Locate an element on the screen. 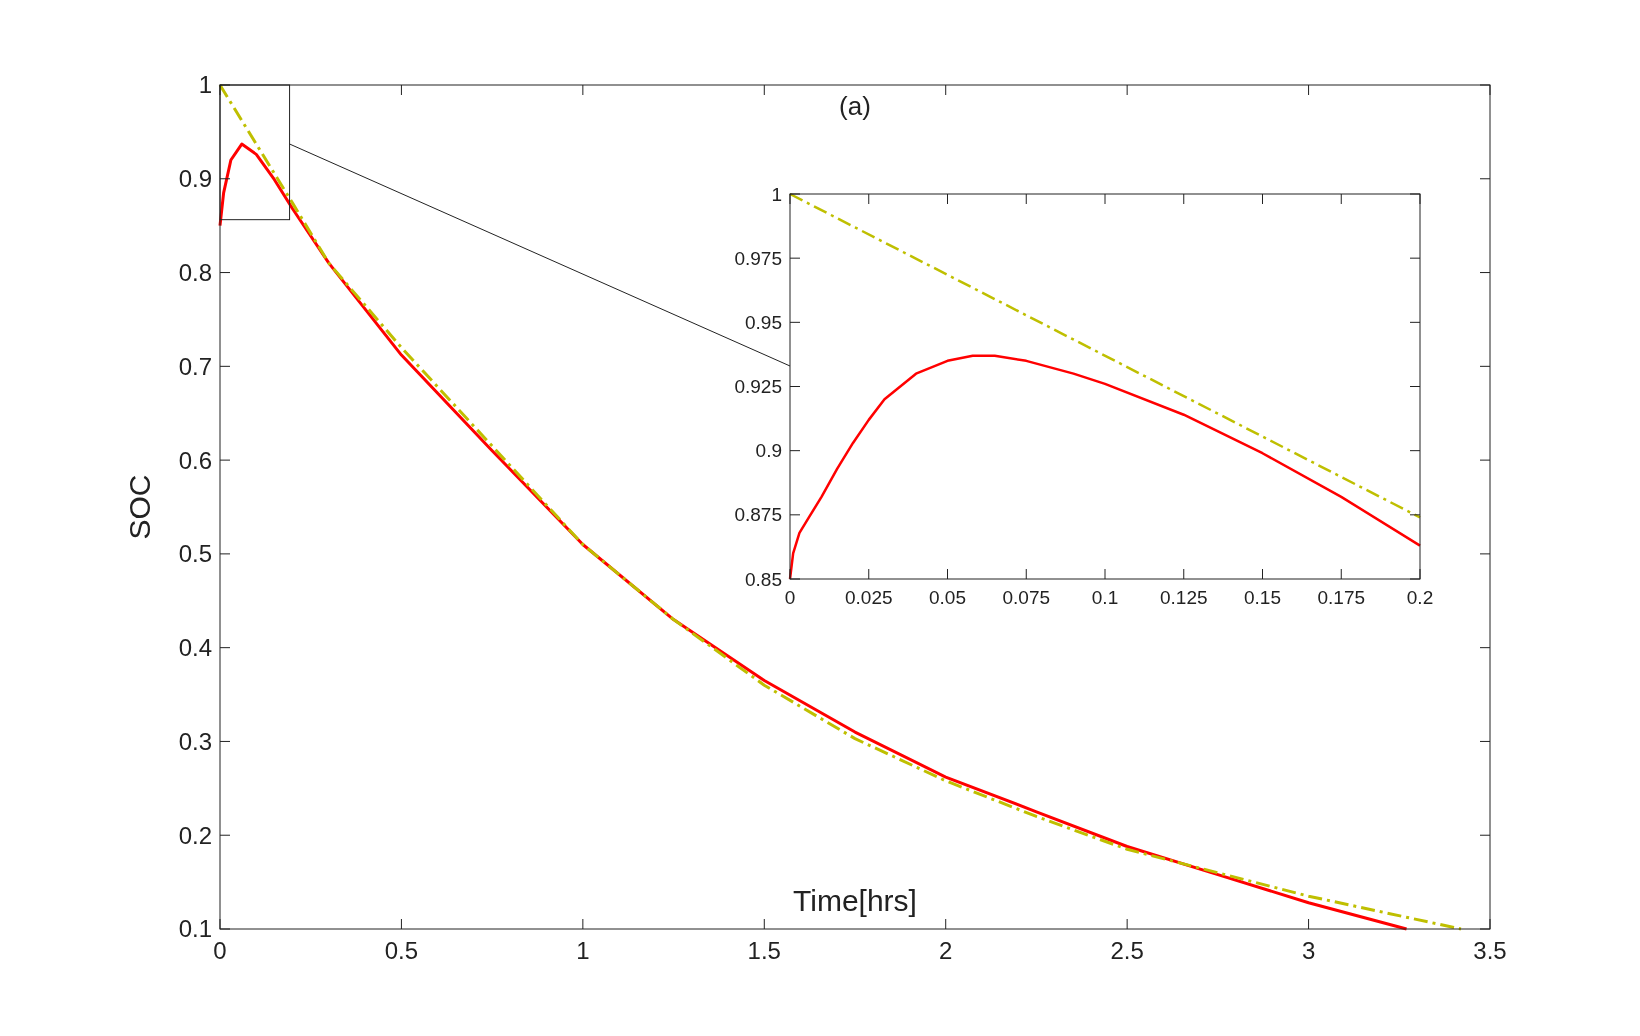  x-tick-label: 0.025 is located at coordinates (868, 597).